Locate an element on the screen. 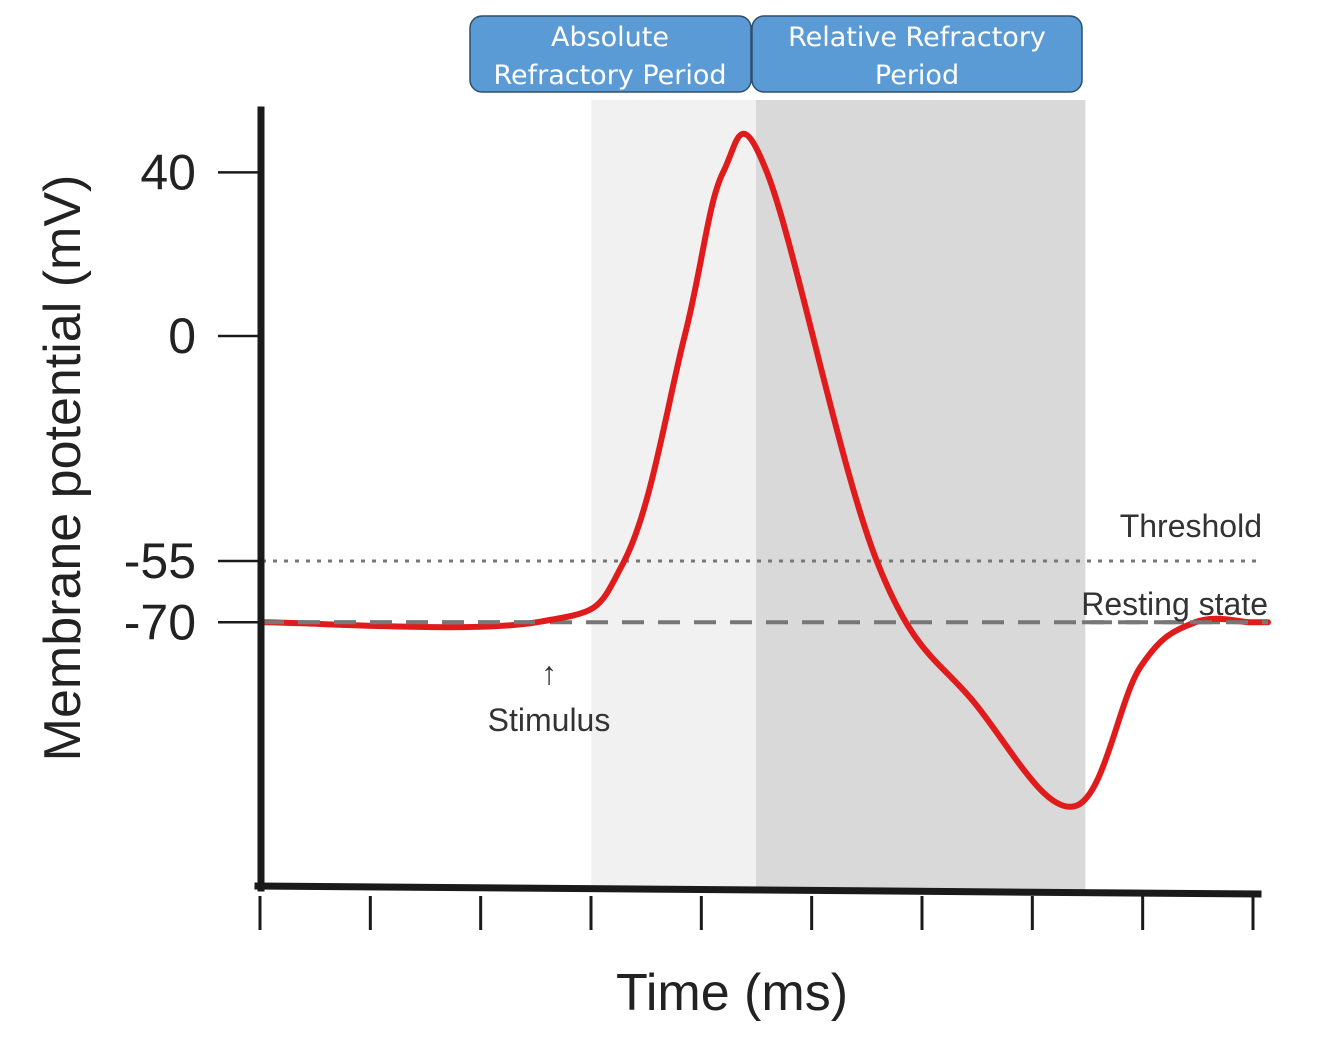  y-tick-label: 40 is located at coordinates (168, 172).